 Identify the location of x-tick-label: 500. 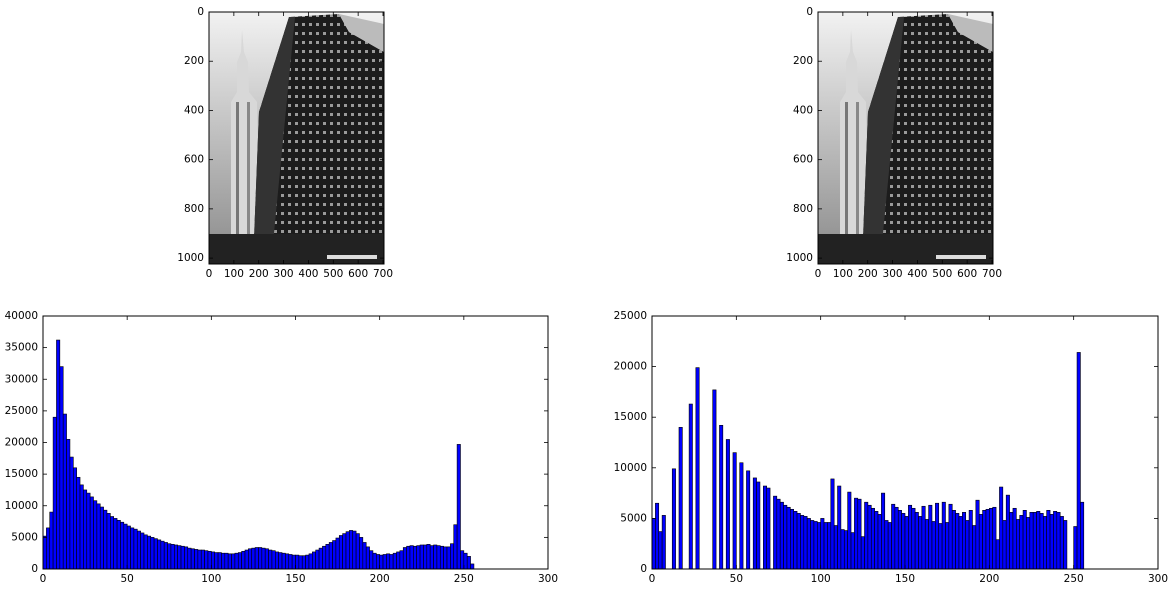
(333, 274).